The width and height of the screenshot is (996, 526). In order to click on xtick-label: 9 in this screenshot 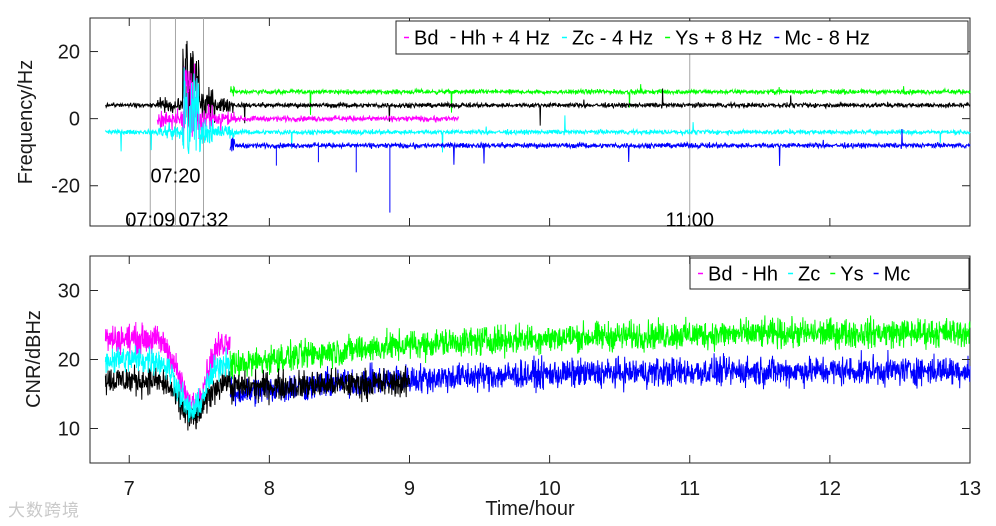, I will do `click(409, 489)`.